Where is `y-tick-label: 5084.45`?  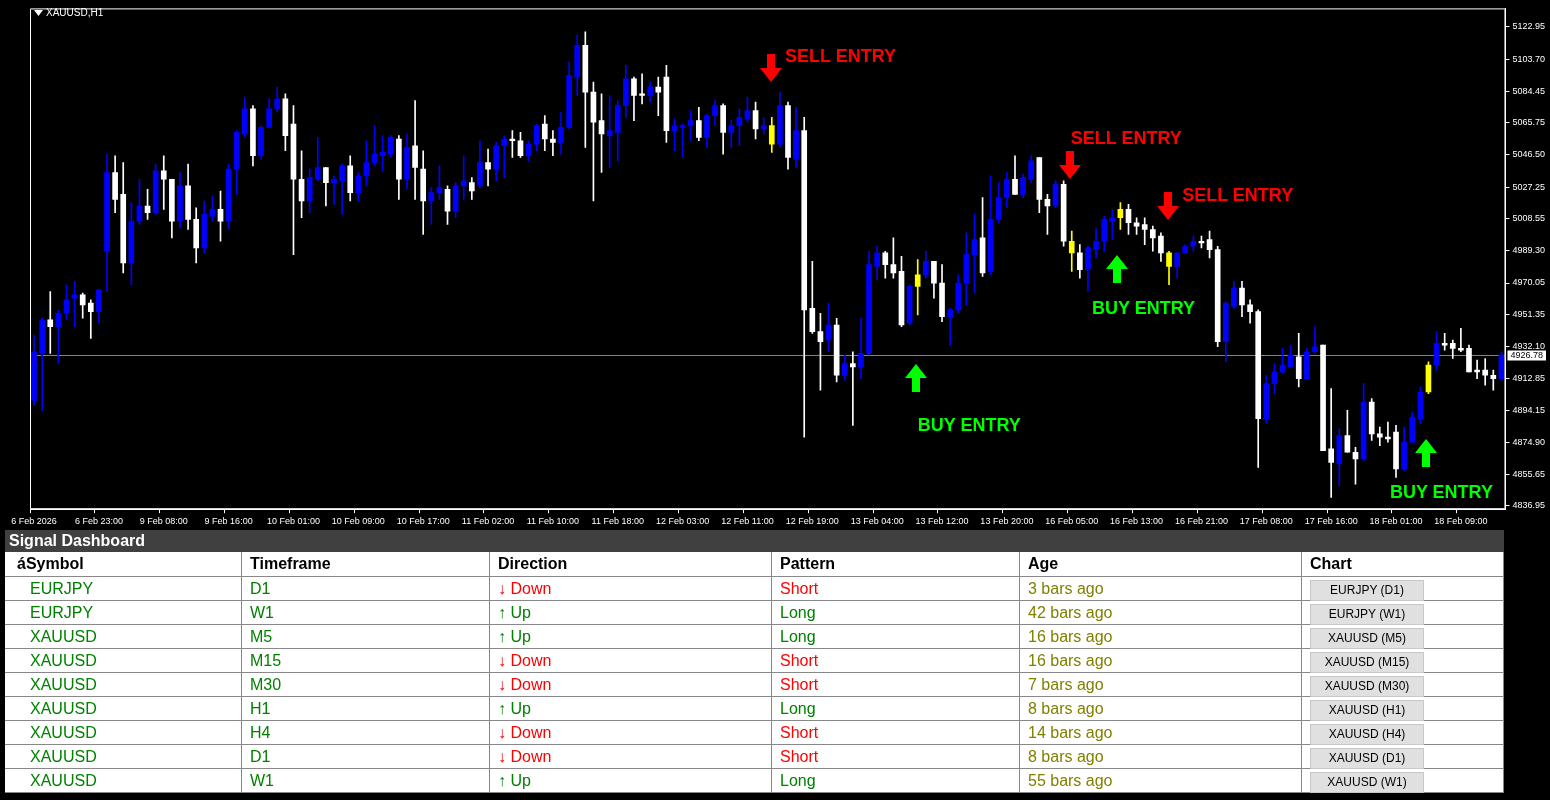 y-tick-label: 5084.45 is located at coordinates (1529, 90).